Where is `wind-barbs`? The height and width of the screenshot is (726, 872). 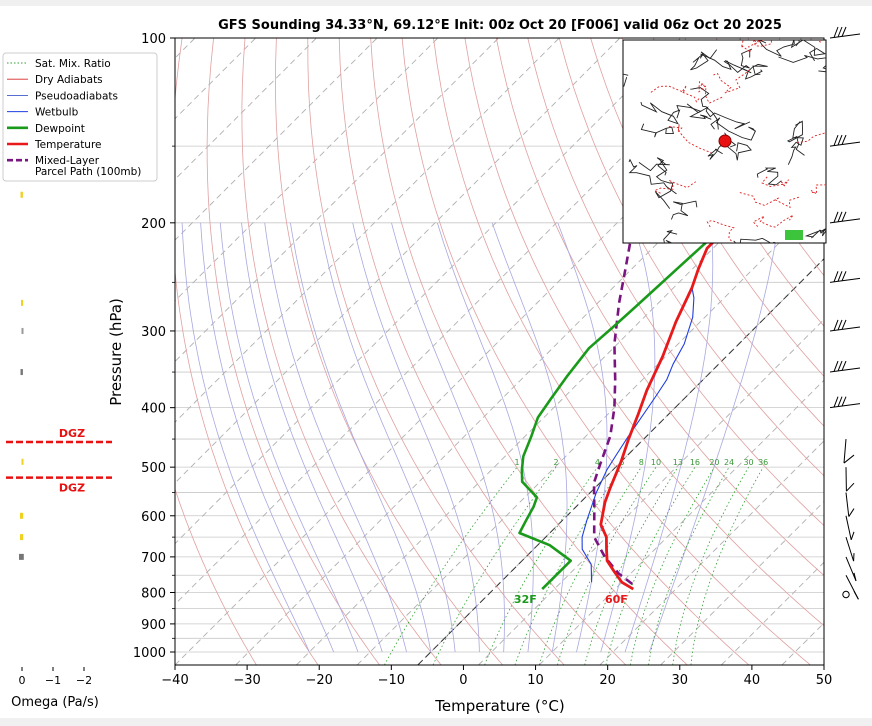
wind-barbs is located at coordinates (845, 313).